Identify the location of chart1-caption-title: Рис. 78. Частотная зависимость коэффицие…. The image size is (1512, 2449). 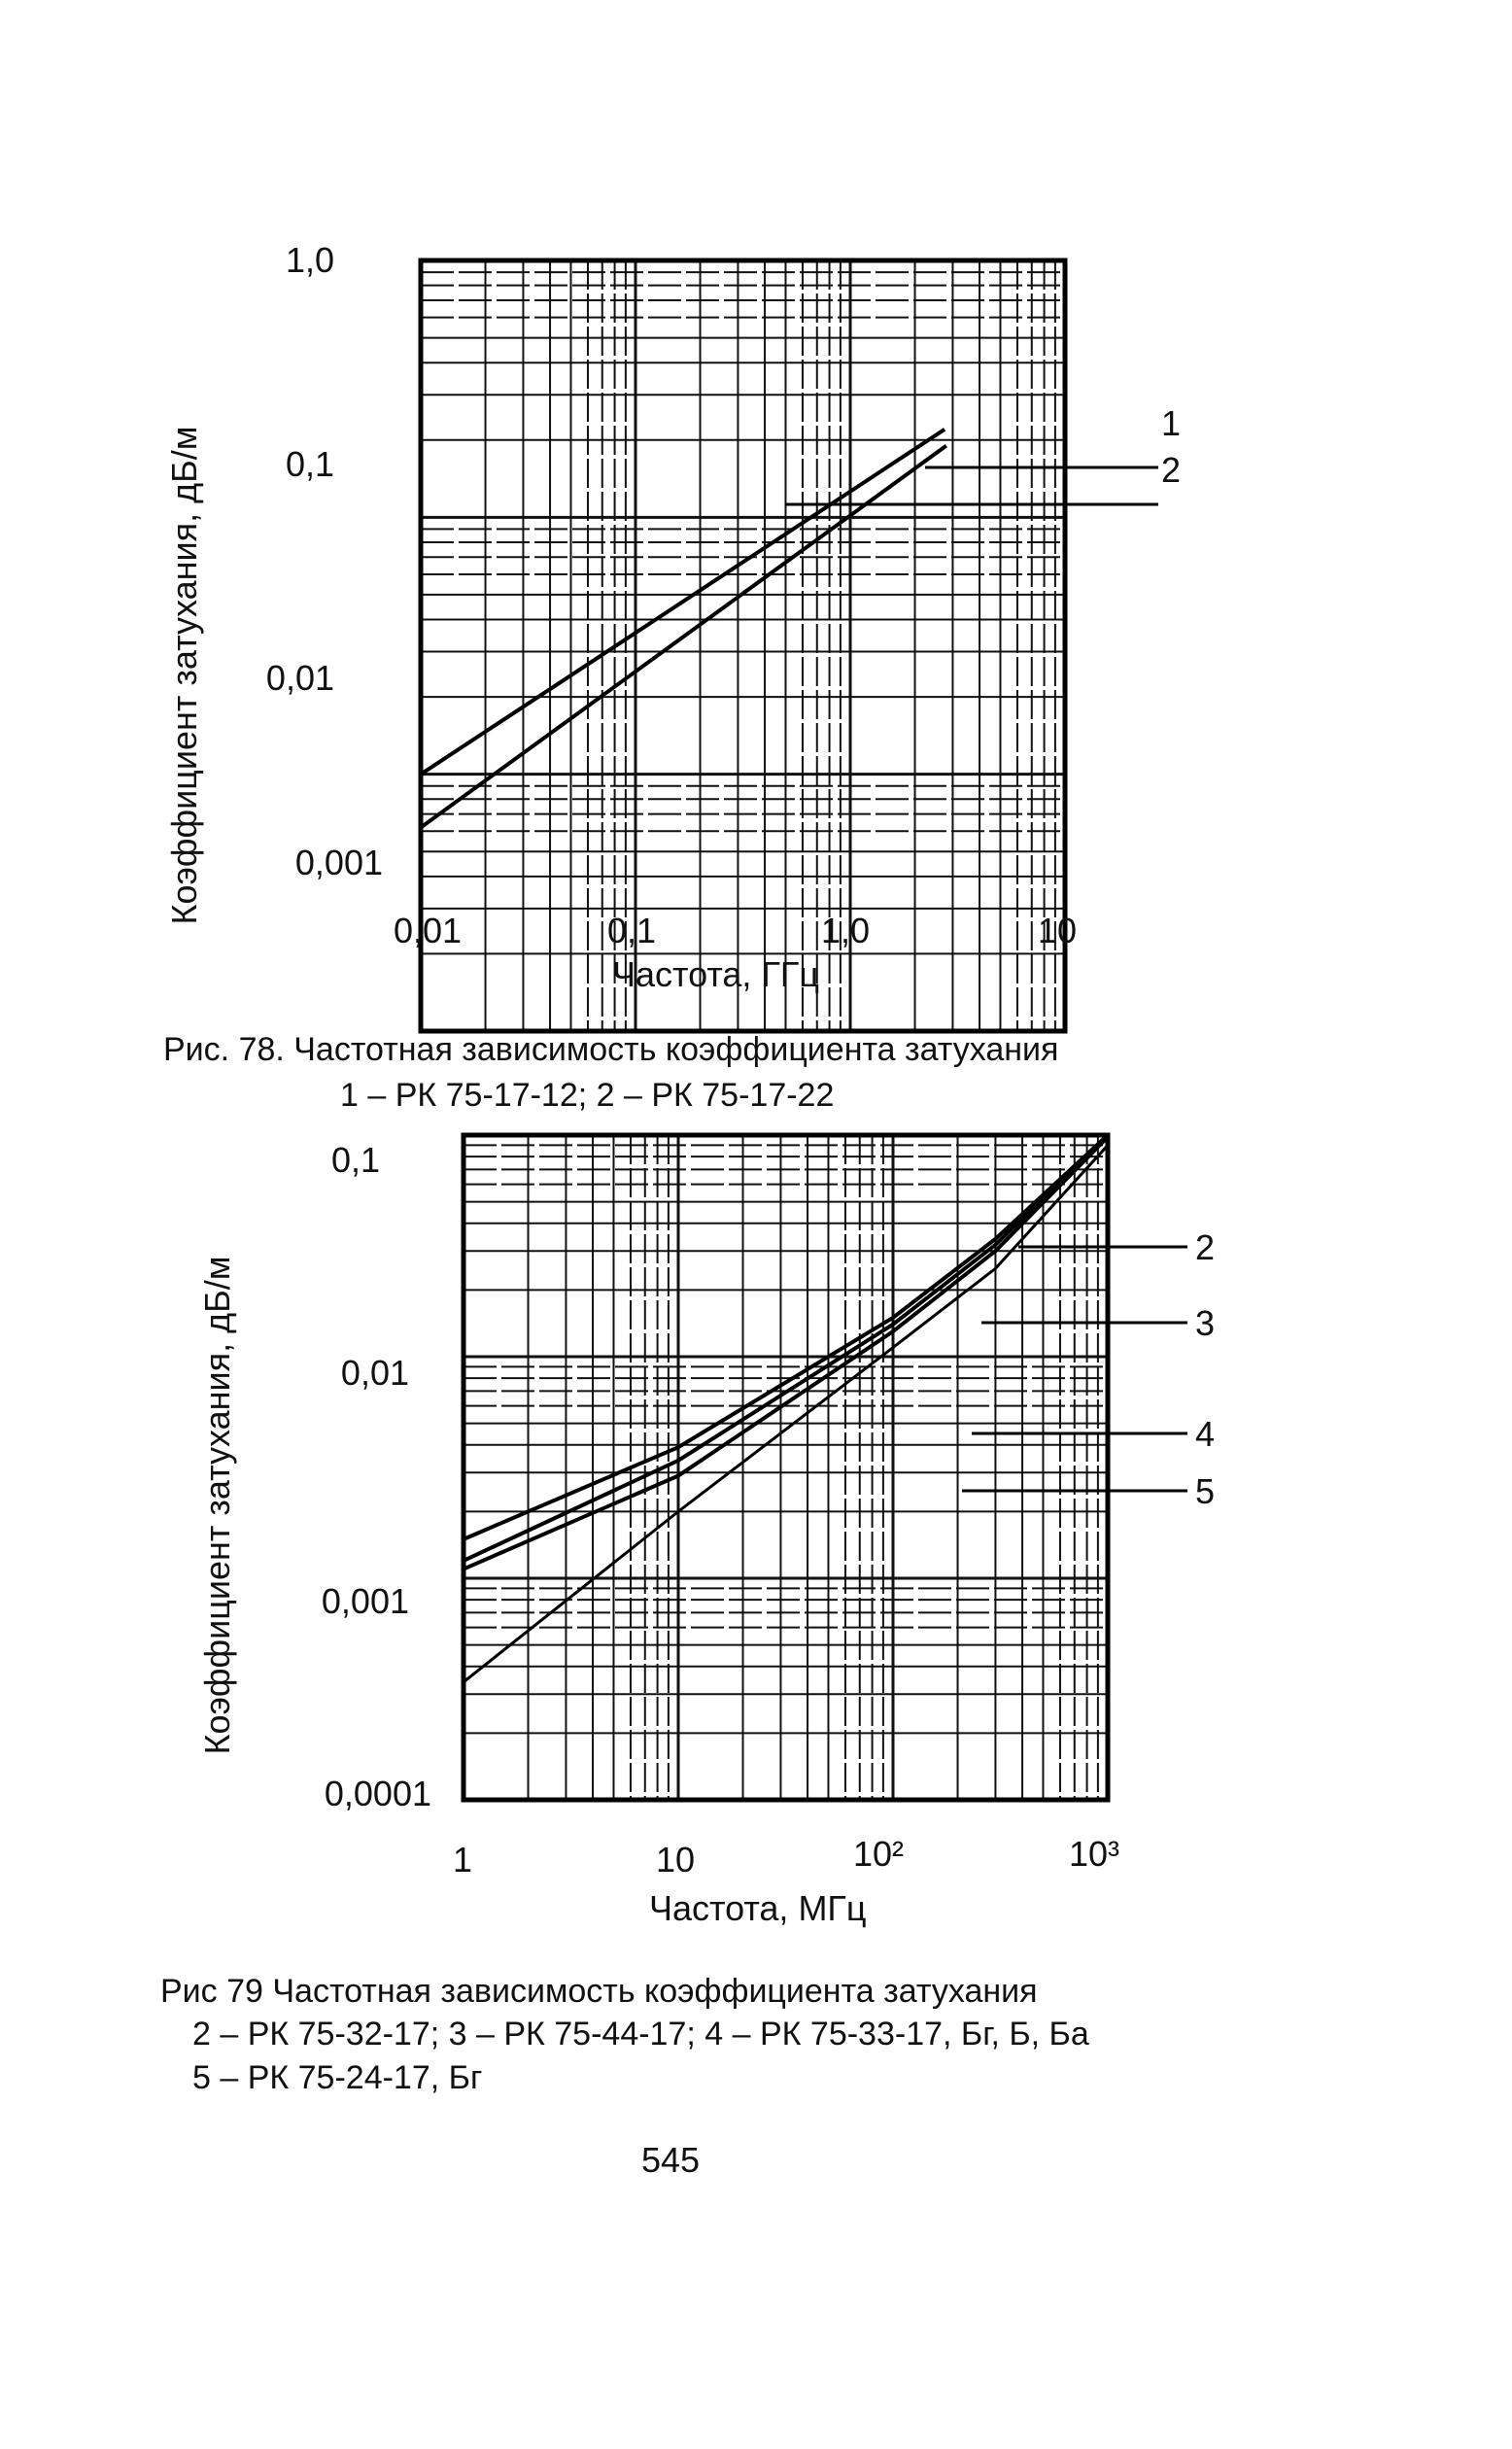
(611, 1049).